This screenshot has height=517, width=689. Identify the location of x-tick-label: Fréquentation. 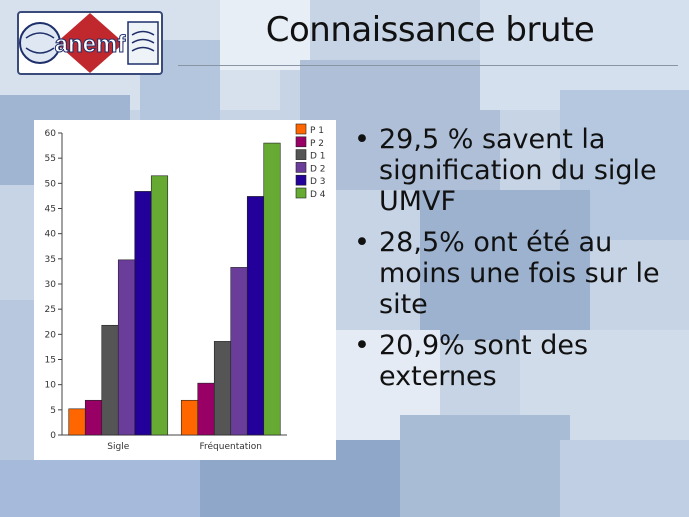
(230, 446).